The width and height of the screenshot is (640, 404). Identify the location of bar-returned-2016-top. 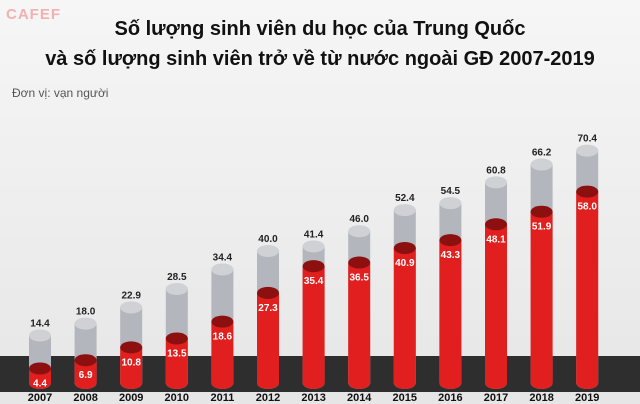
(450, 240).